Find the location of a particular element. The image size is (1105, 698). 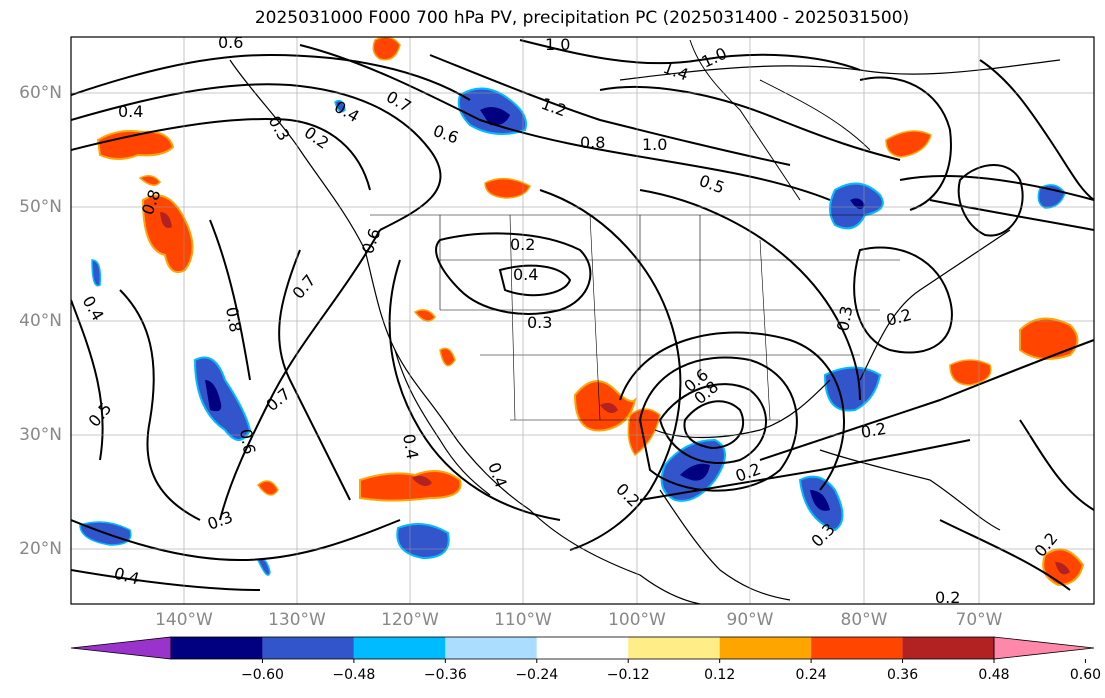

lon-label: 70°W is located at coordinates (979, 620).